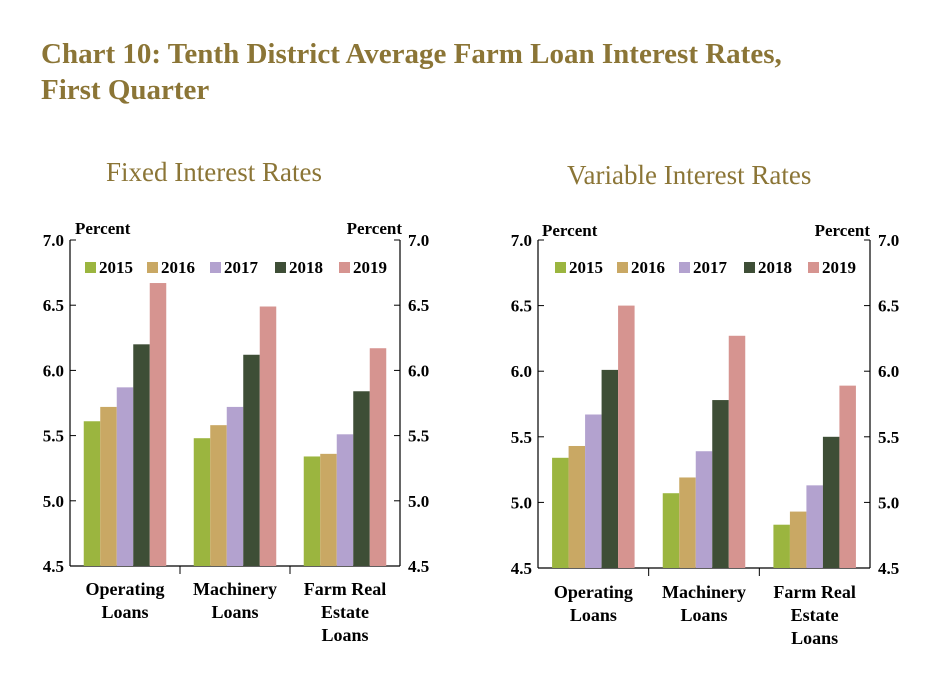 This screenshot has height=694, width=925. Describe the element at coordinates (53, 240) in the screenshot. I see `fixed-ytick-label-left: 7.0` at that location.